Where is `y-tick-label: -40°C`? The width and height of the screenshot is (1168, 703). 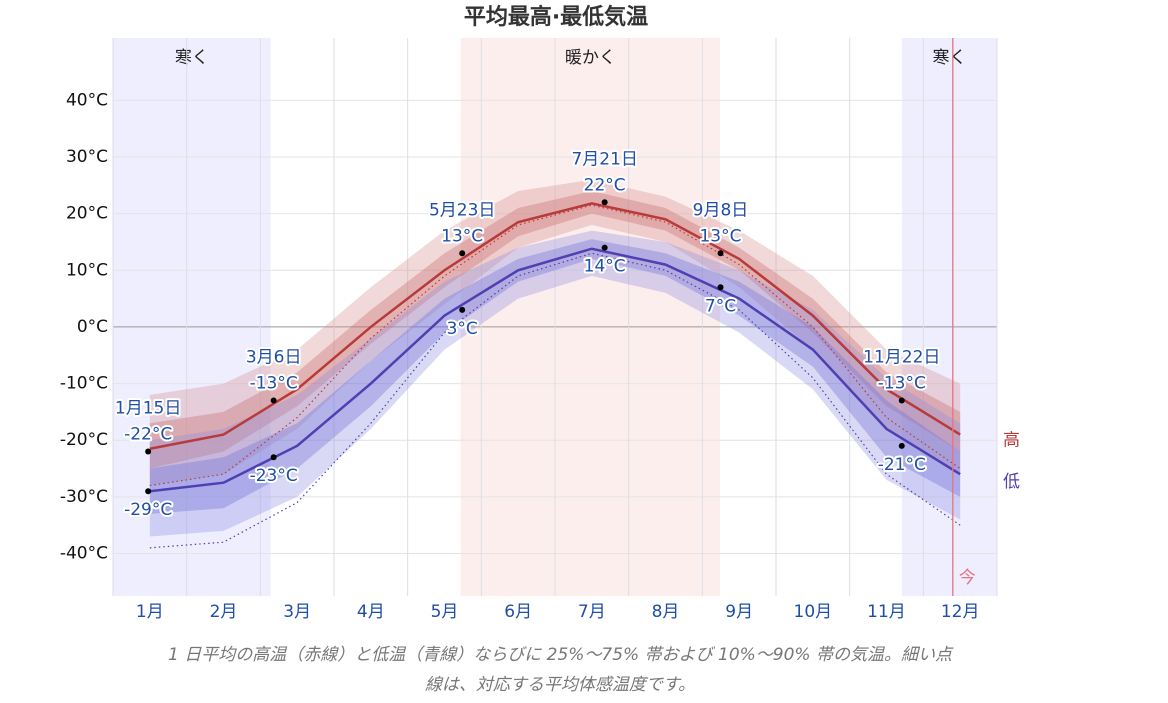 y-tick-label: -40°C is located at coordinates (84, 554).